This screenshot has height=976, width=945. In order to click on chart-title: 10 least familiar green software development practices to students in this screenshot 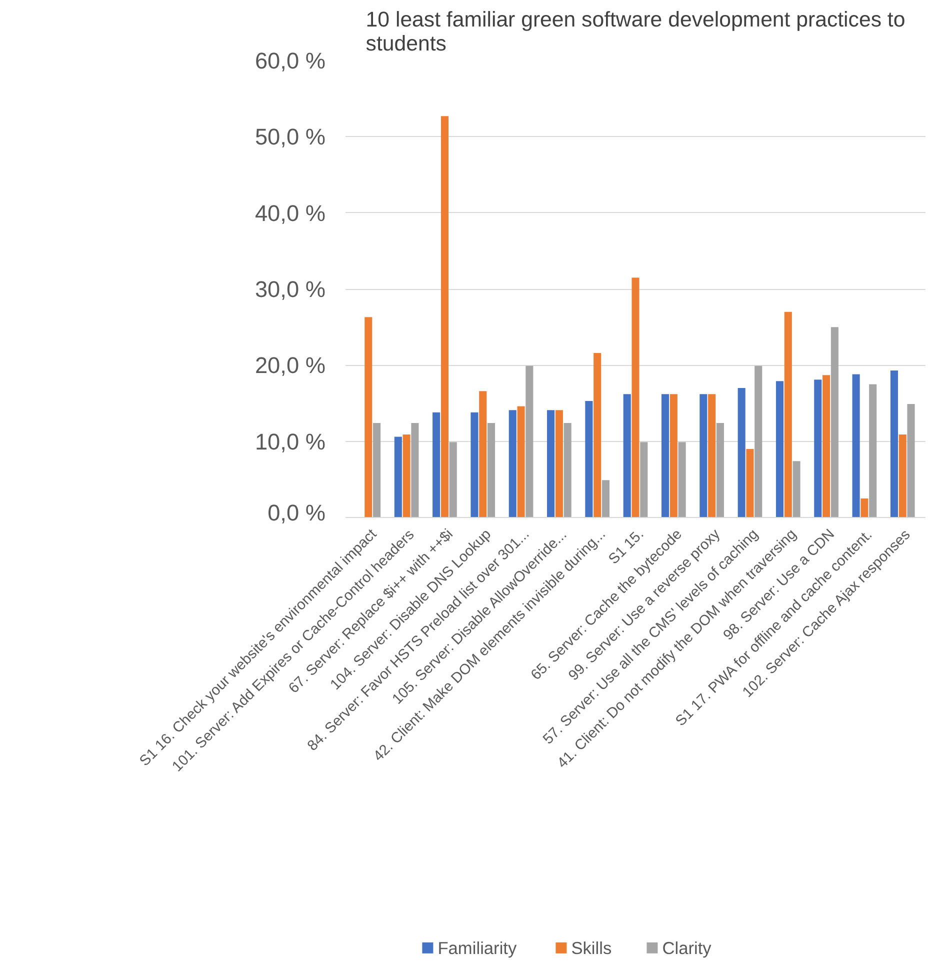, I will do `click(636, 32)`.